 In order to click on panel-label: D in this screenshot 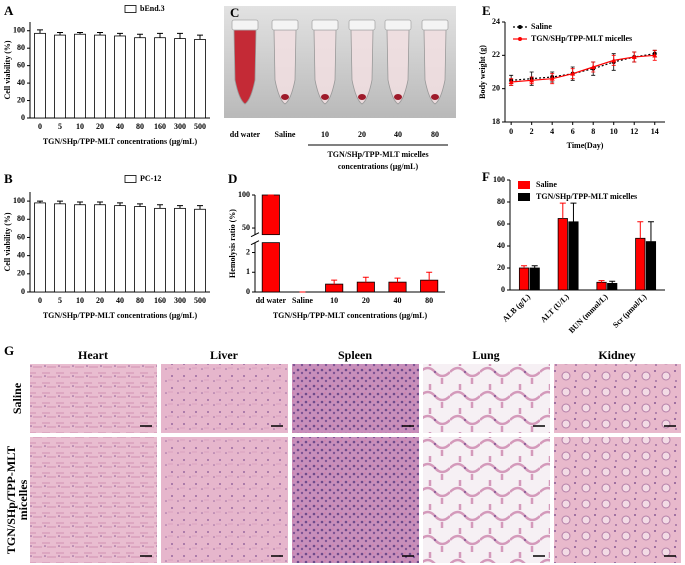, I will do `click(232, 178)`.